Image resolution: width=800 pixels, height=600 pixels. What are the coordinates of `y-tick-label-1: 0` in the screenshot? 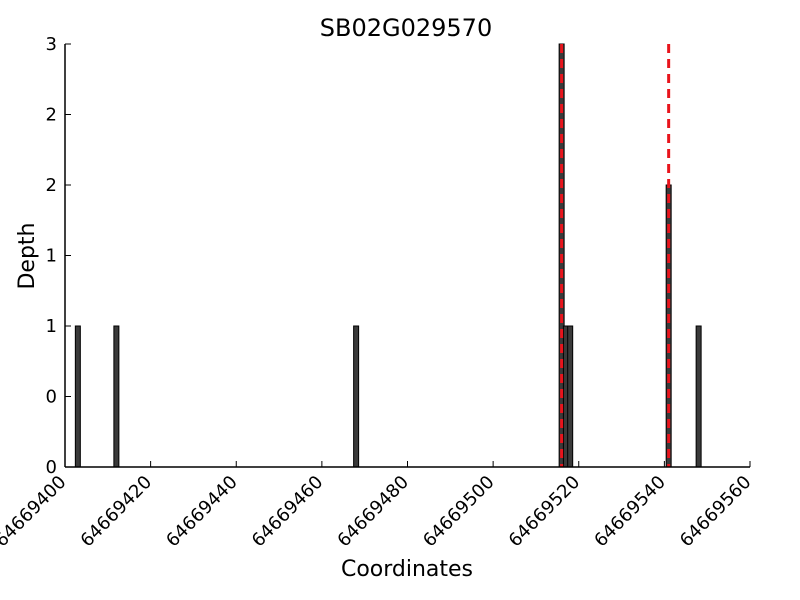 It's located at (51, 397).